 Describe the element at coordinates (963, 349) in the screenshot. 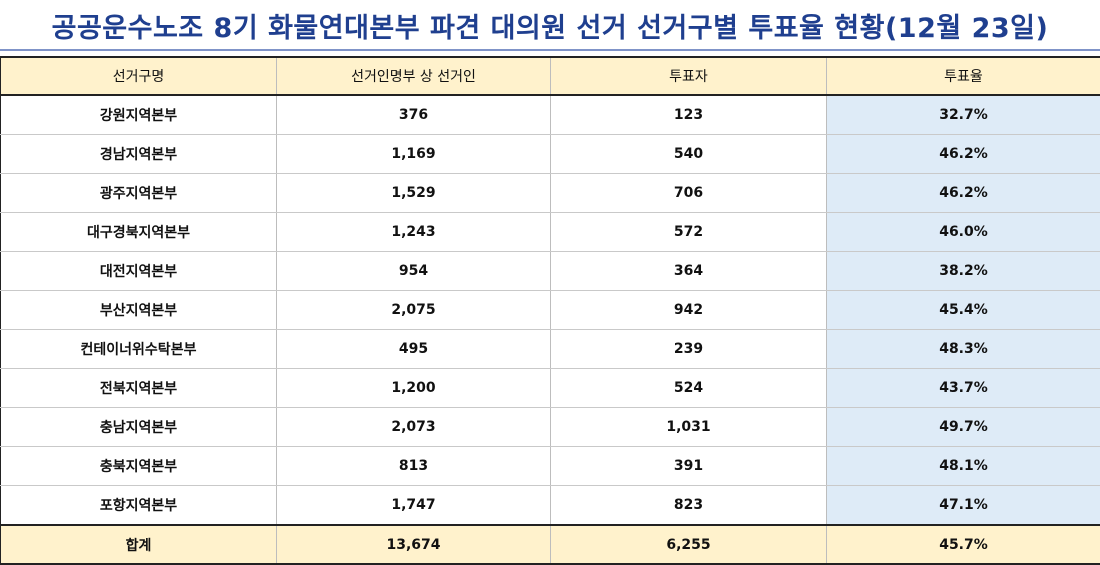

I see `turnout-rate-cell: 48.3%` at that location.